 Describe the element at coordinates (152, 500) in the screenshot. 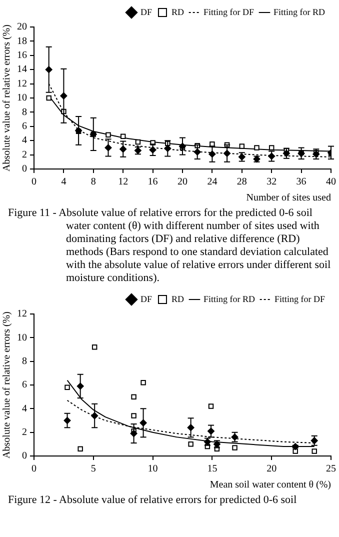

I see `caption: Figure 12 - Absolute value of relative errors for predicted 0-6 soil` at that location.